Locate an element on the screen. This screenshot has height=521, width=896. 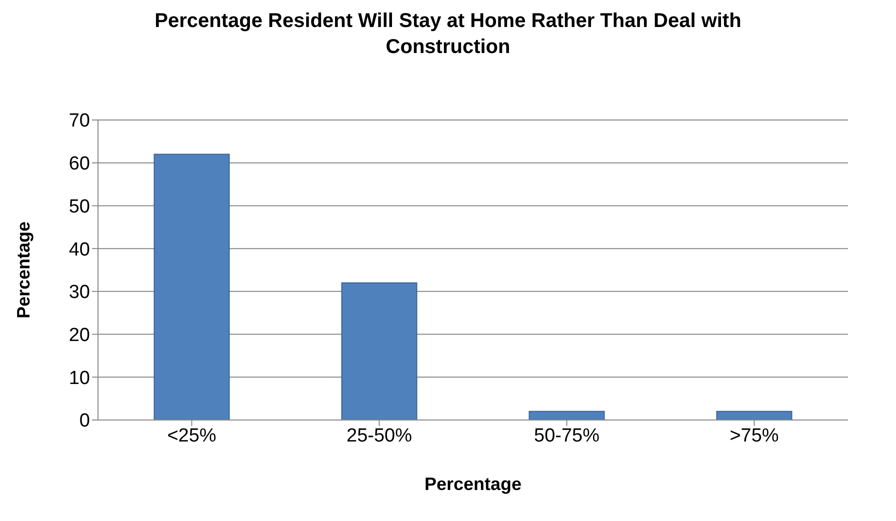
y-axis-title: Percentage is located at coordinates (23, 270).